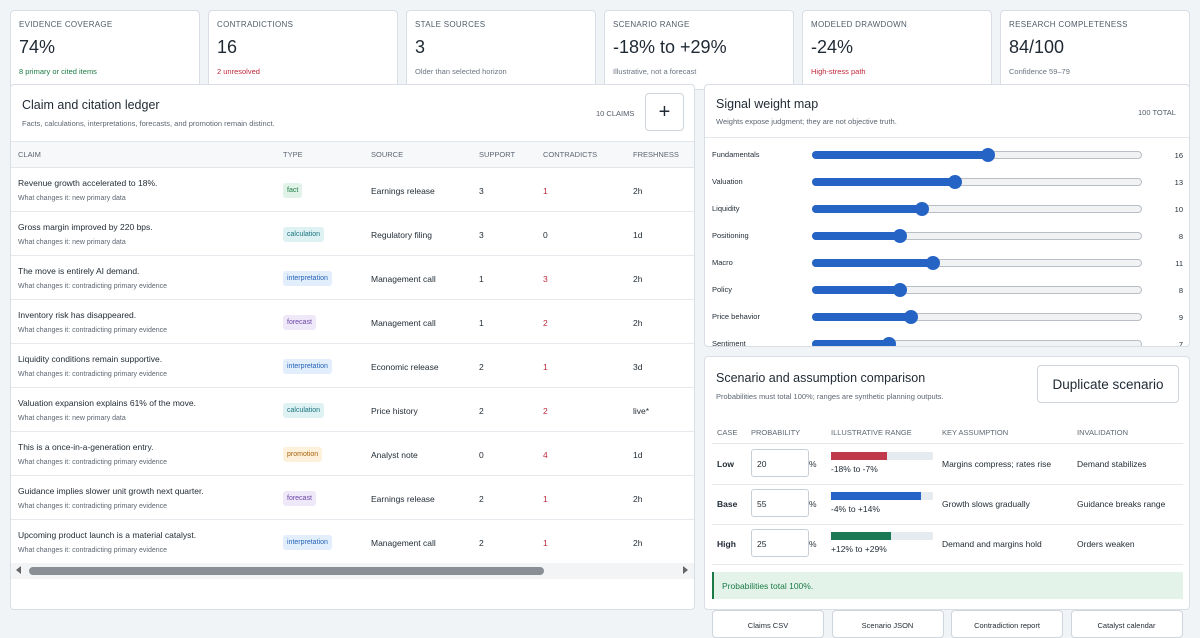 This screenshot has width=1200, height=638. What do you see at coordinates (18, 570) in the screenshot?
I see `scroll-left` at bounding box center [18, 570].